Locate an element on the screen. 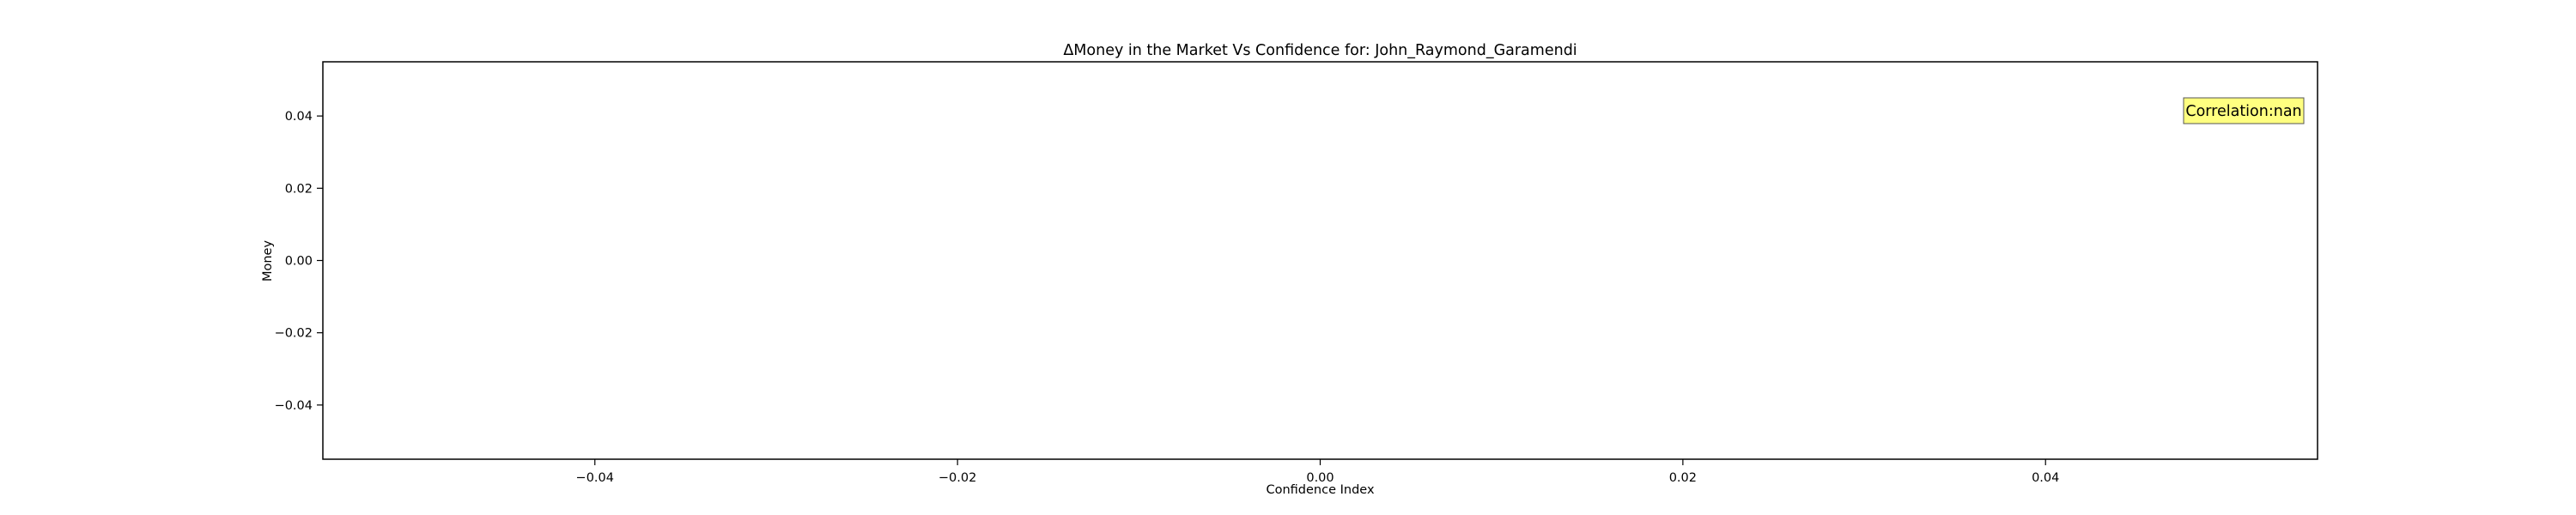  correlation-annotation-text: Correlation:nan is located at coordinates (2243, 111).